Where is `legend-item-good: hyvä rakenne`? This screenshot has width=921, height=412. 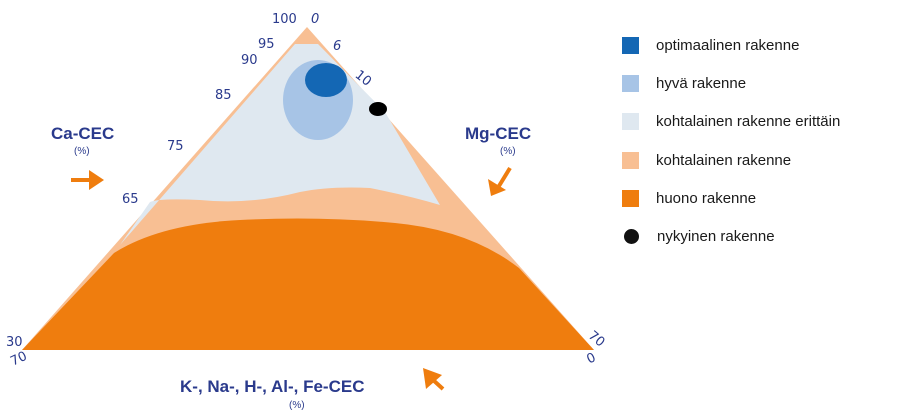 legend-item-good: hyvä rakenne is located at coordinates (771, 83).